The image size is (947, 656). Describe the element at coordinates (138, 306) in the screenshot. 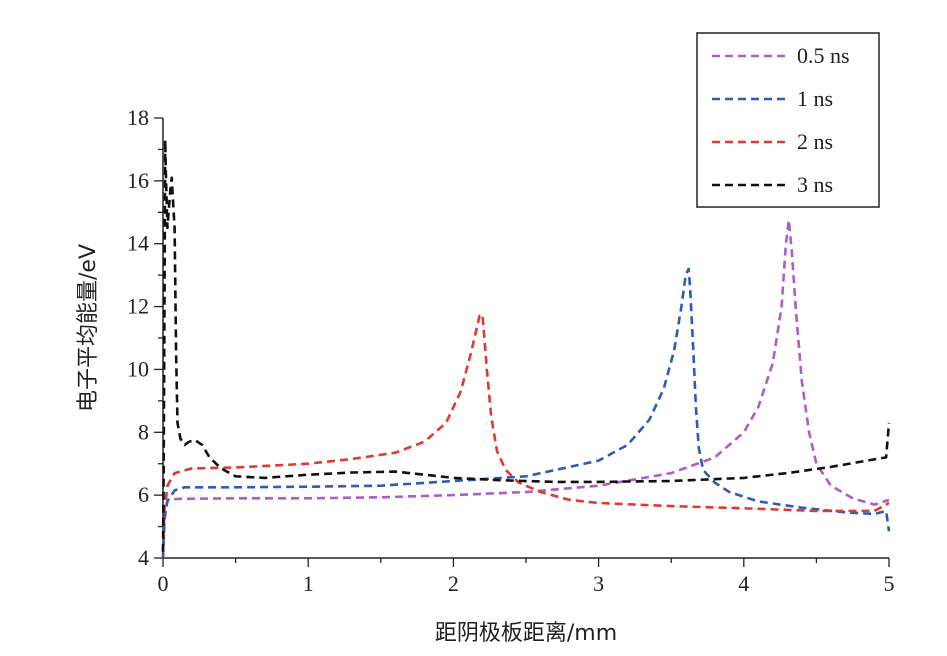

I see `y-tick-label: 12` at that location.